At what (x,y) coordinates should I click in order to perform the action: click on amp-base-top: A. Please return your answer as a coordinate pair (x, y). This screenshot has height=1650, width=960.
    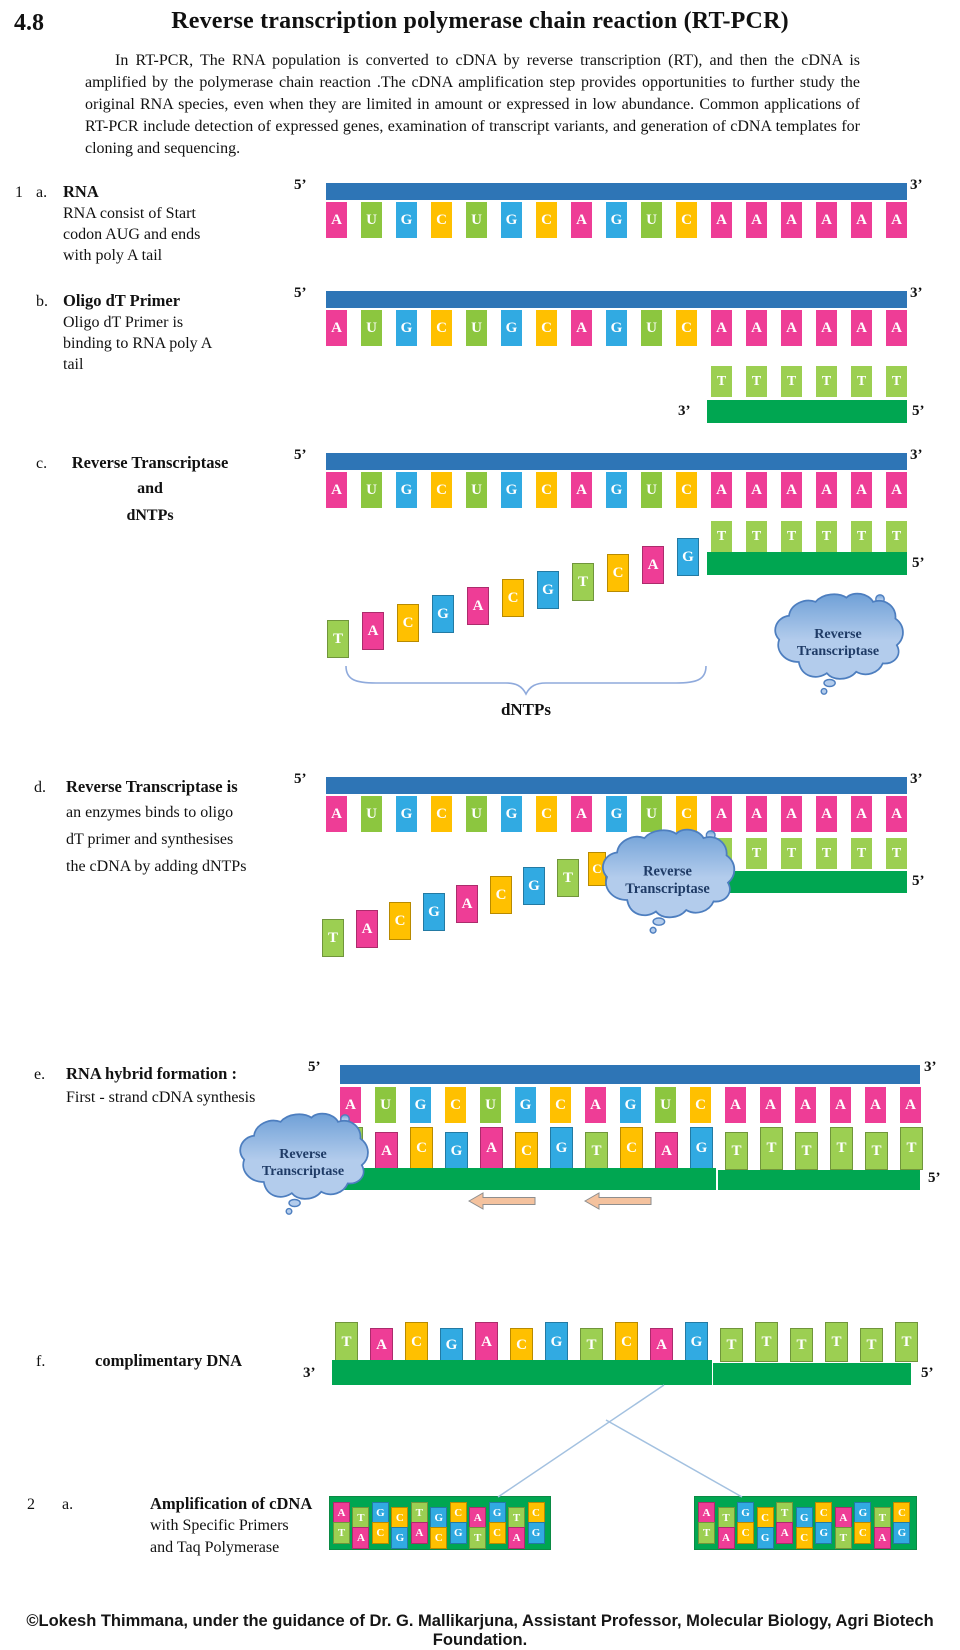
    Looking at the image, I should click on (843, 1518).